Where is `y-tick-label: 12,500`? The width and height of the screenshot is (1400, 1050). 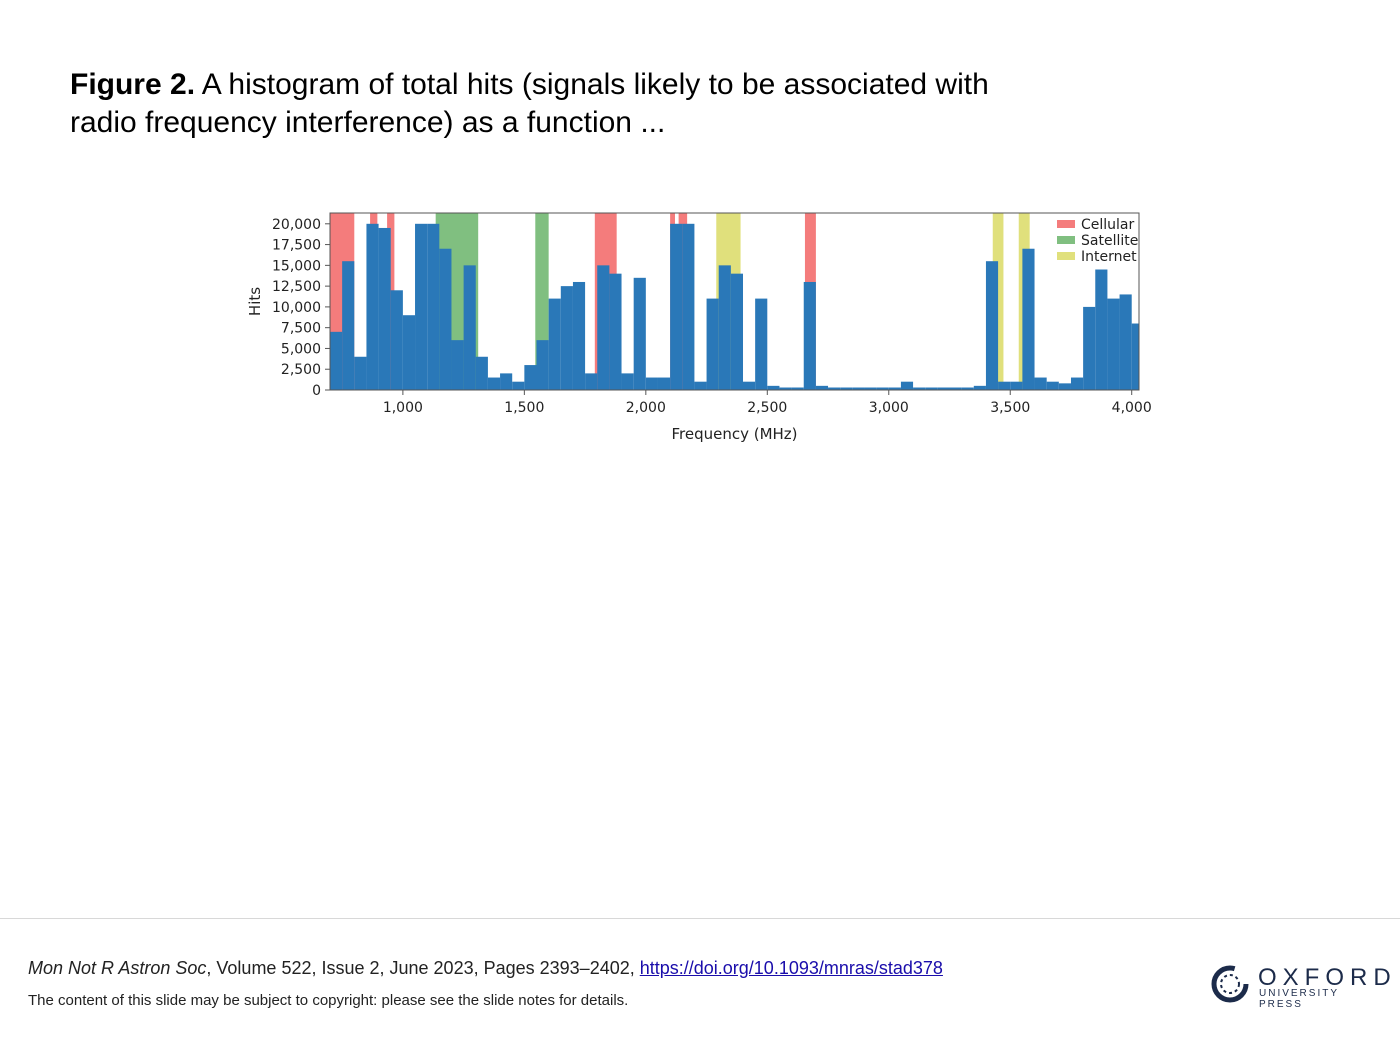 y-tick-label: 12,500 is located at coordinates (296, 287).